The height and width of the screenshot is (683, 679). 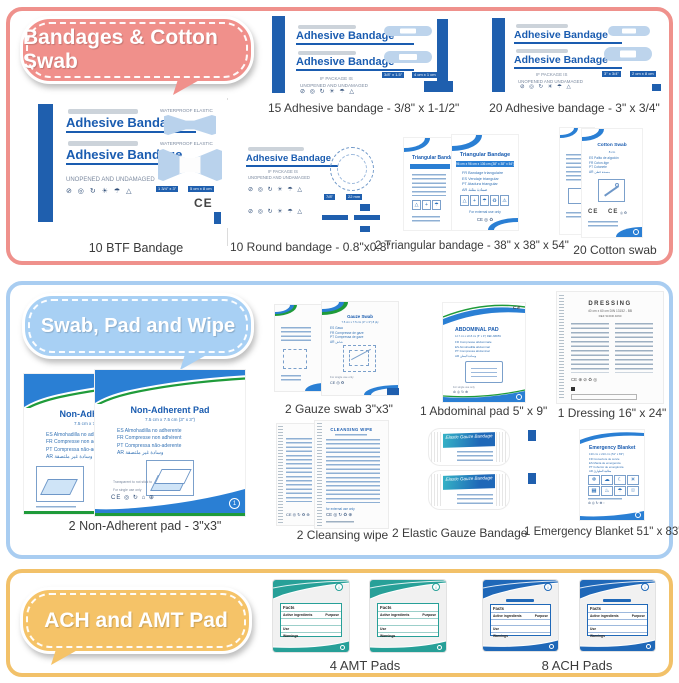 I want to click on bubble-ach-amt-pad: ACH and AMT Pad, so click(x=136, y=626).